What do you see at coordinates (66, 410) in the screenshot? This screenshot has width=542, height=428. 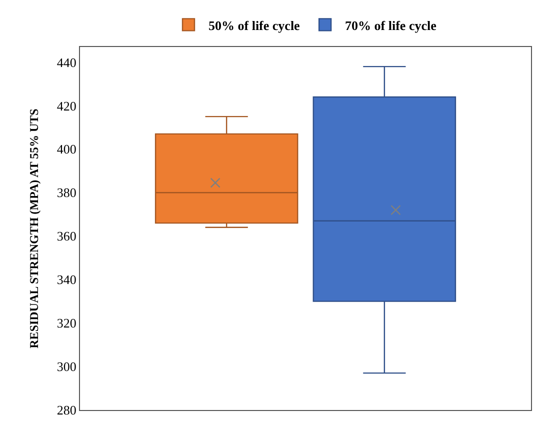 I see `y-tick-label: 280` at bounding box center [66, 410].